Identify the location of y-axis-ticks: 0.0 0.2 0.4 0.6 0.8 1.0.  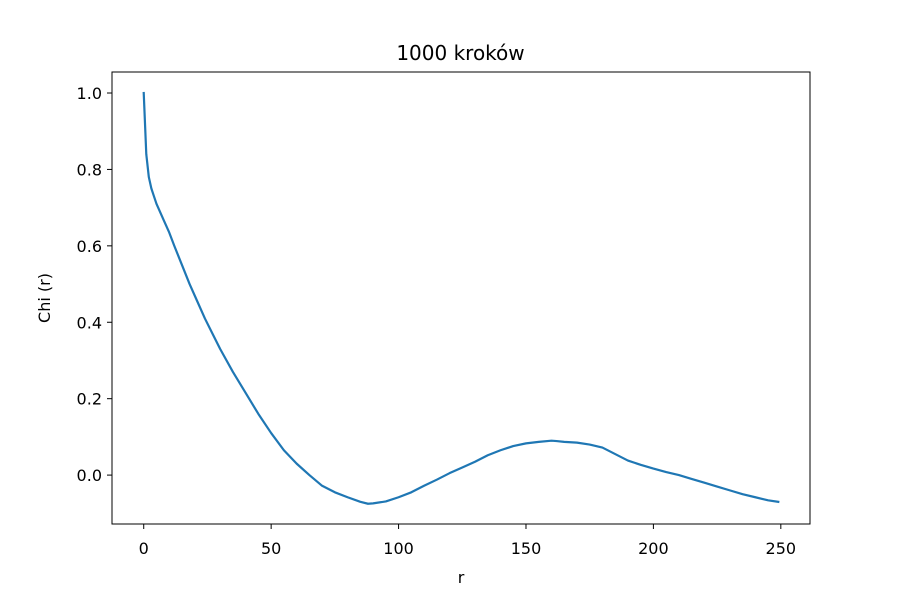
(94, 284).